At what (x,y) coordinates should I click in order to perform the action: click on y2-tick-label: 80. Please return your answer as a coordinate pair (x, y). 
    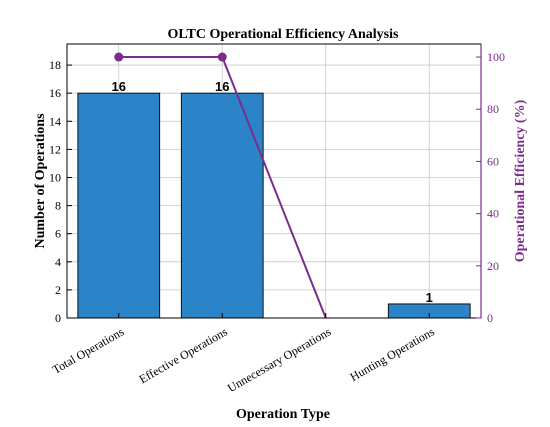
    Looking at the image, I should click on (493, 109).